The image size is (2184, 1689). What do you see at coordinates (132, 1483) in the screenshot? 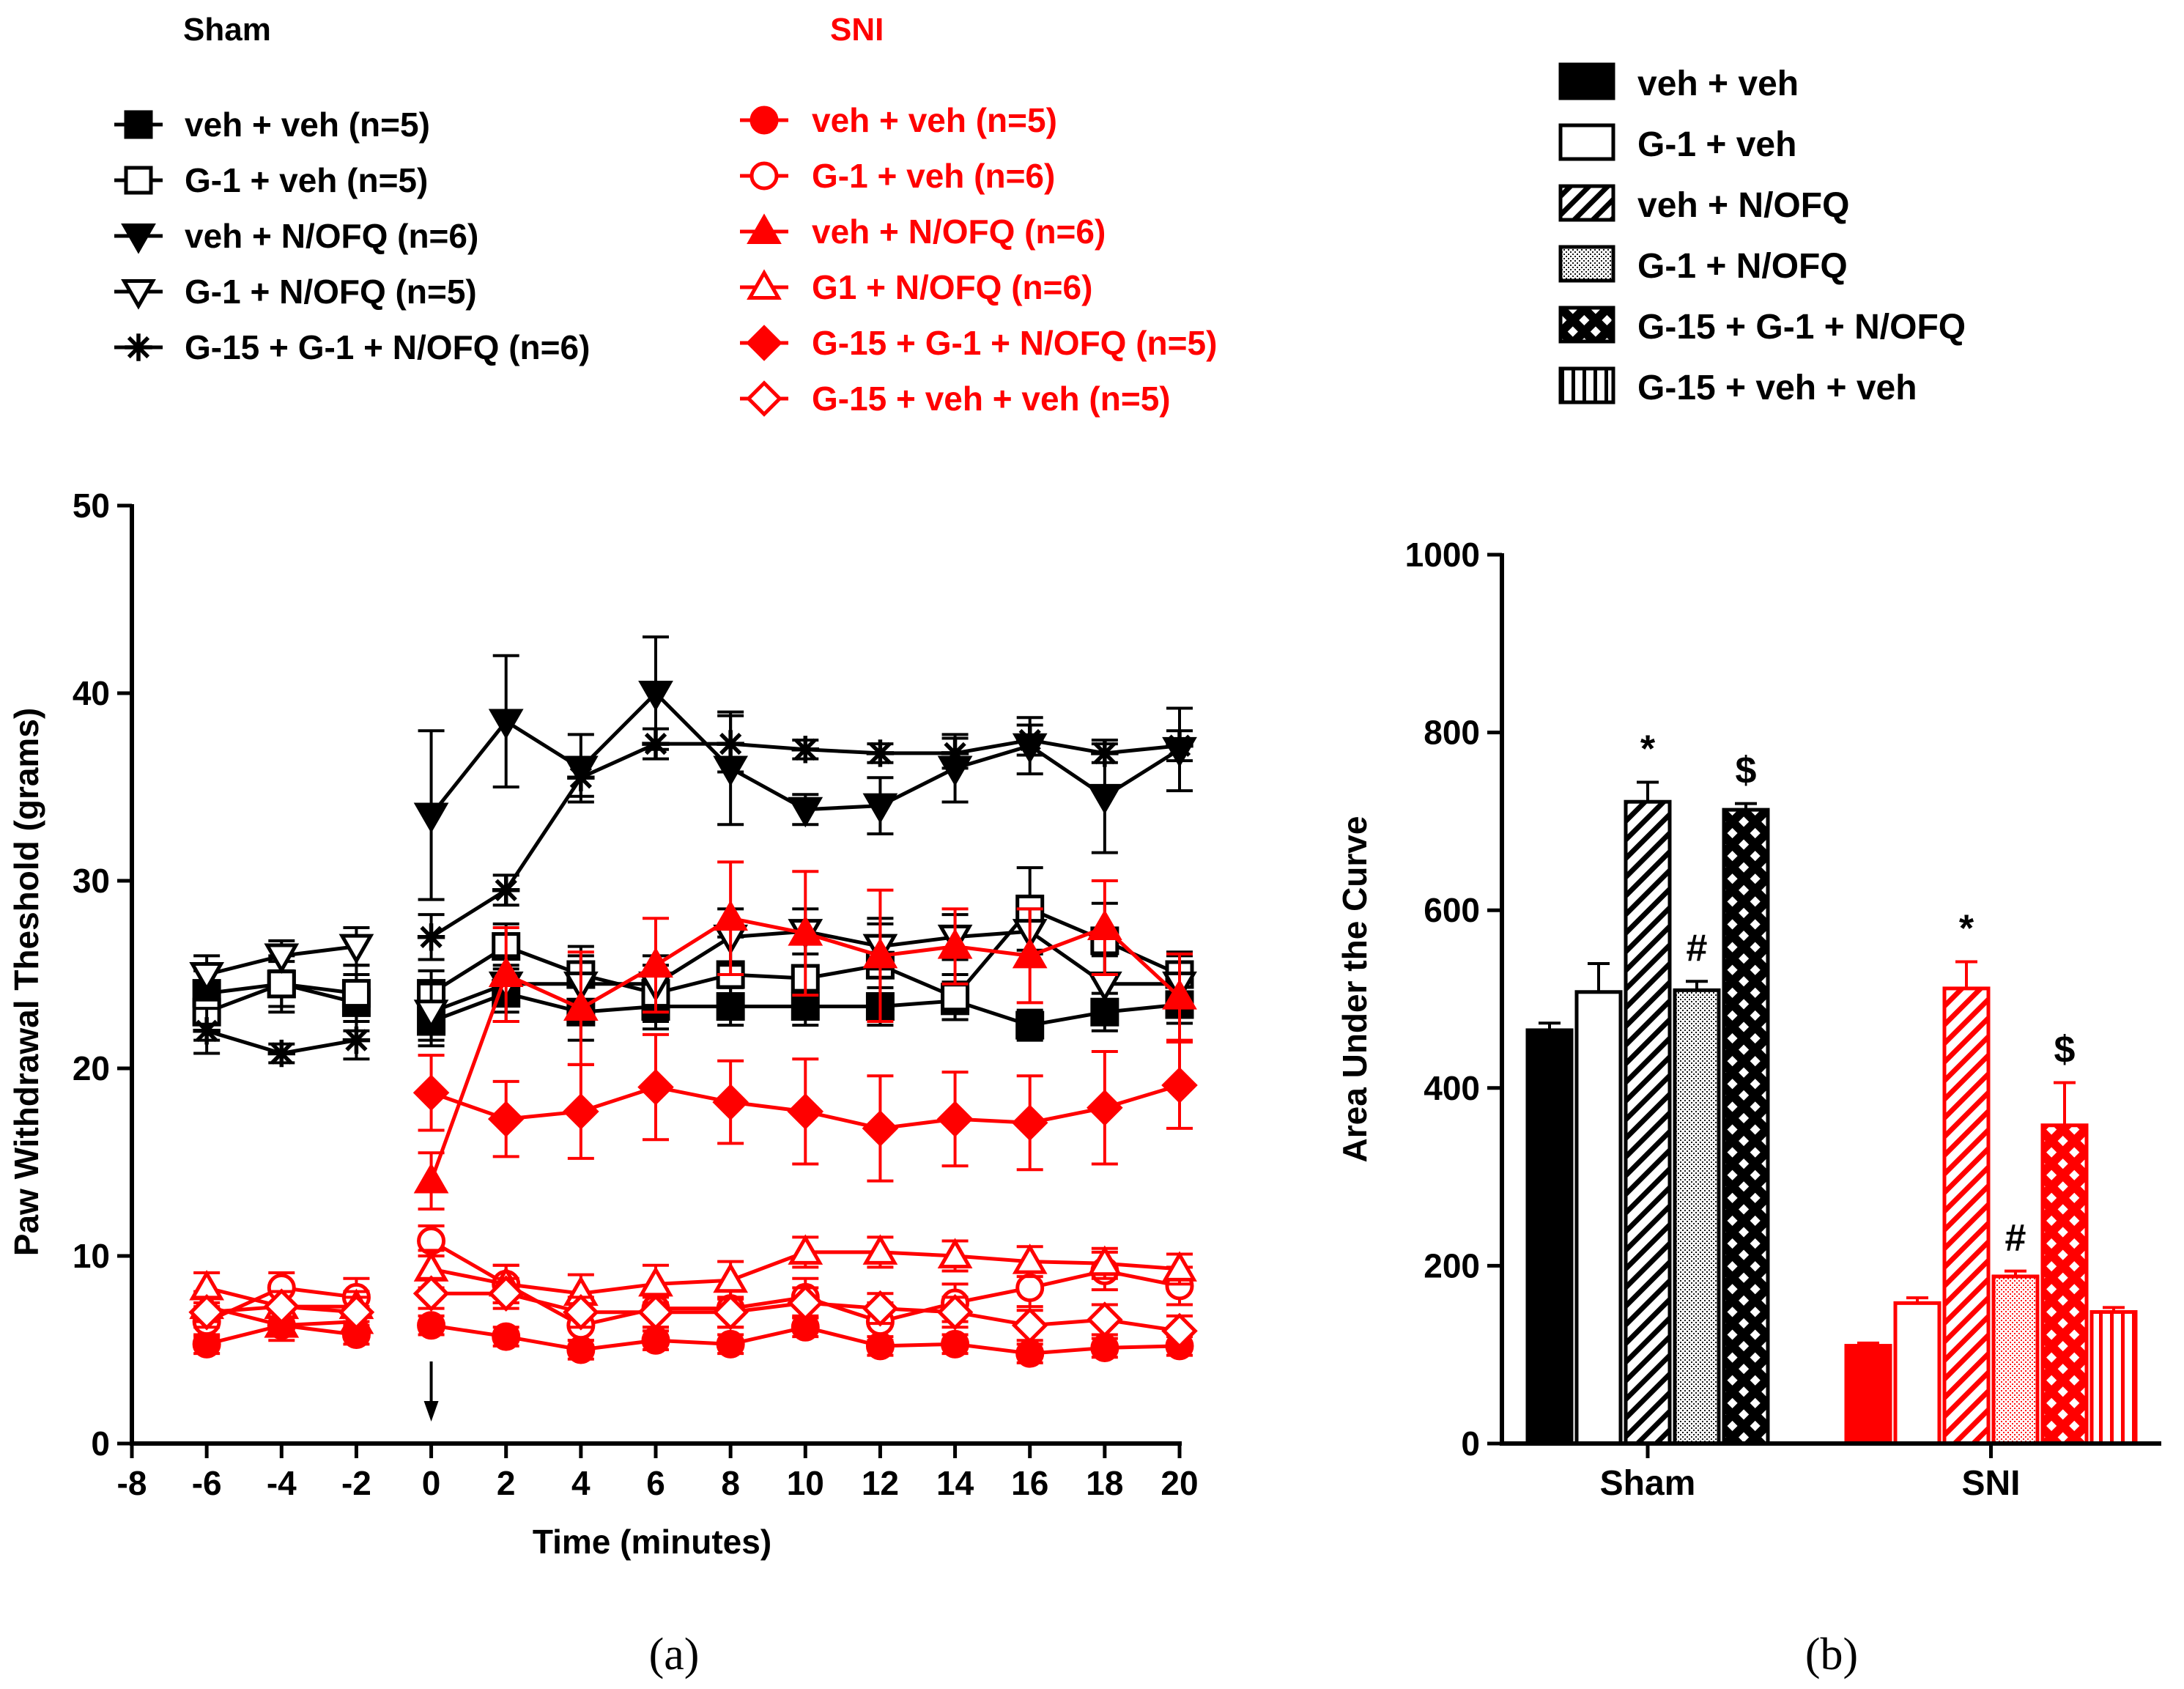
I see `chart-a-x-tick-label: -8` at bounding box center [132, 1483].